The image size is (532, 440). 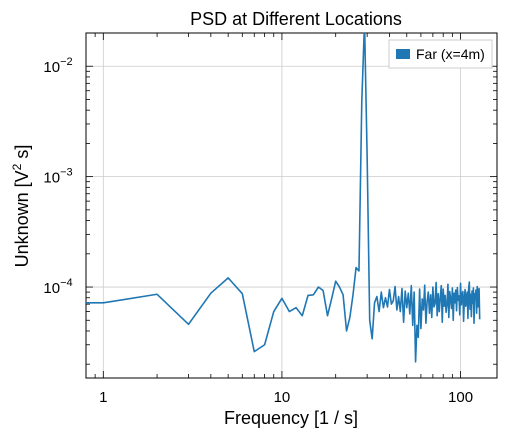 What do you see at coordinates (450, 54) in the screenshot?
I see `legend-label: Far (x=4m)` at bounding box center [450, 54].